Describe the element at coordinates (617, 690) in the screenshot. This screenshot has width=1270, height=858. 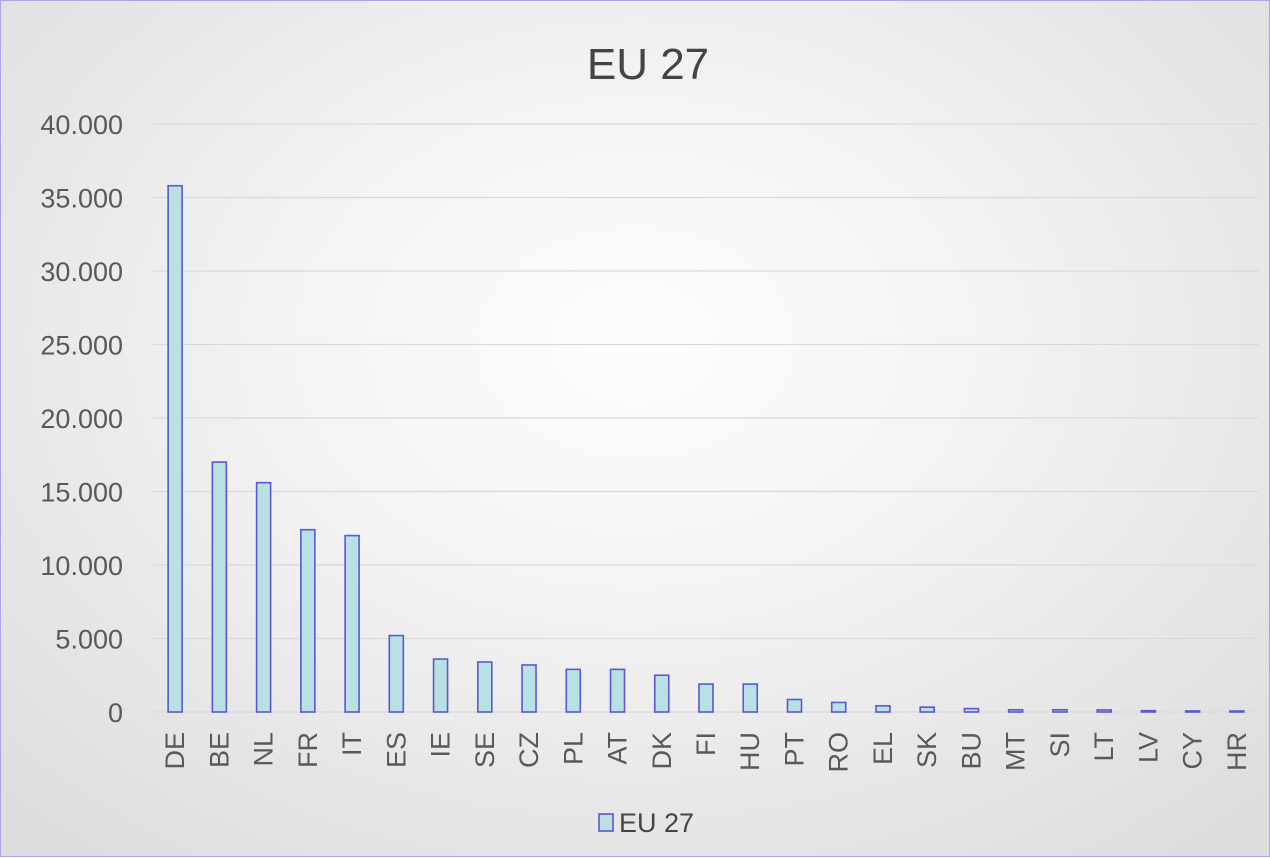
I see `bar-at` at that location.